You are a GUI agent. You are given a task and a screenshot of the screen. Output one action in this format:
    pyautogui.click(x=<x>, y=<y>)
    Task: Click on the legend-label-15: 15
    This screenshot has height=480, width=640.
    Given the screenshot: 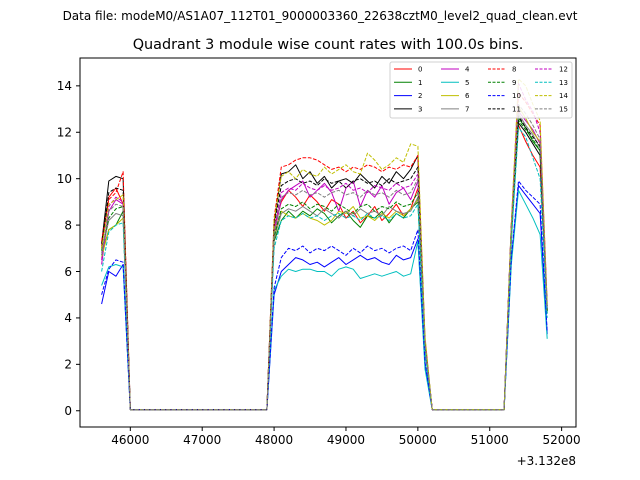 What is the action you would take?
    pyautogui.click(x=563, y=109)
    